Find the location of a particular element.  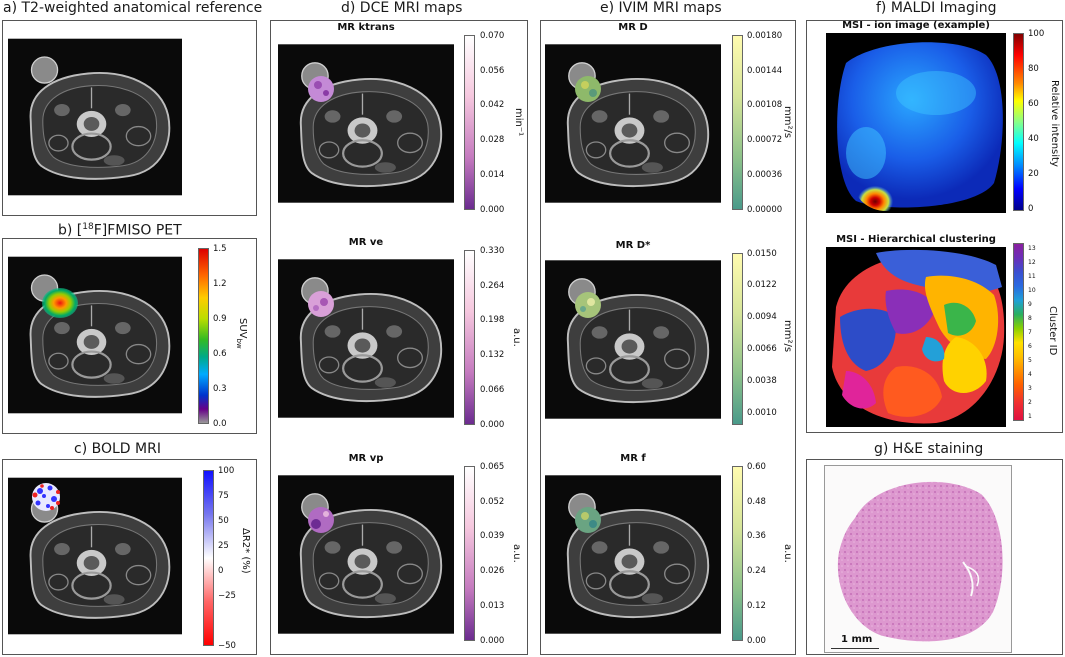

ve-subtitle: MR ve is located at coordinates (366, 242).